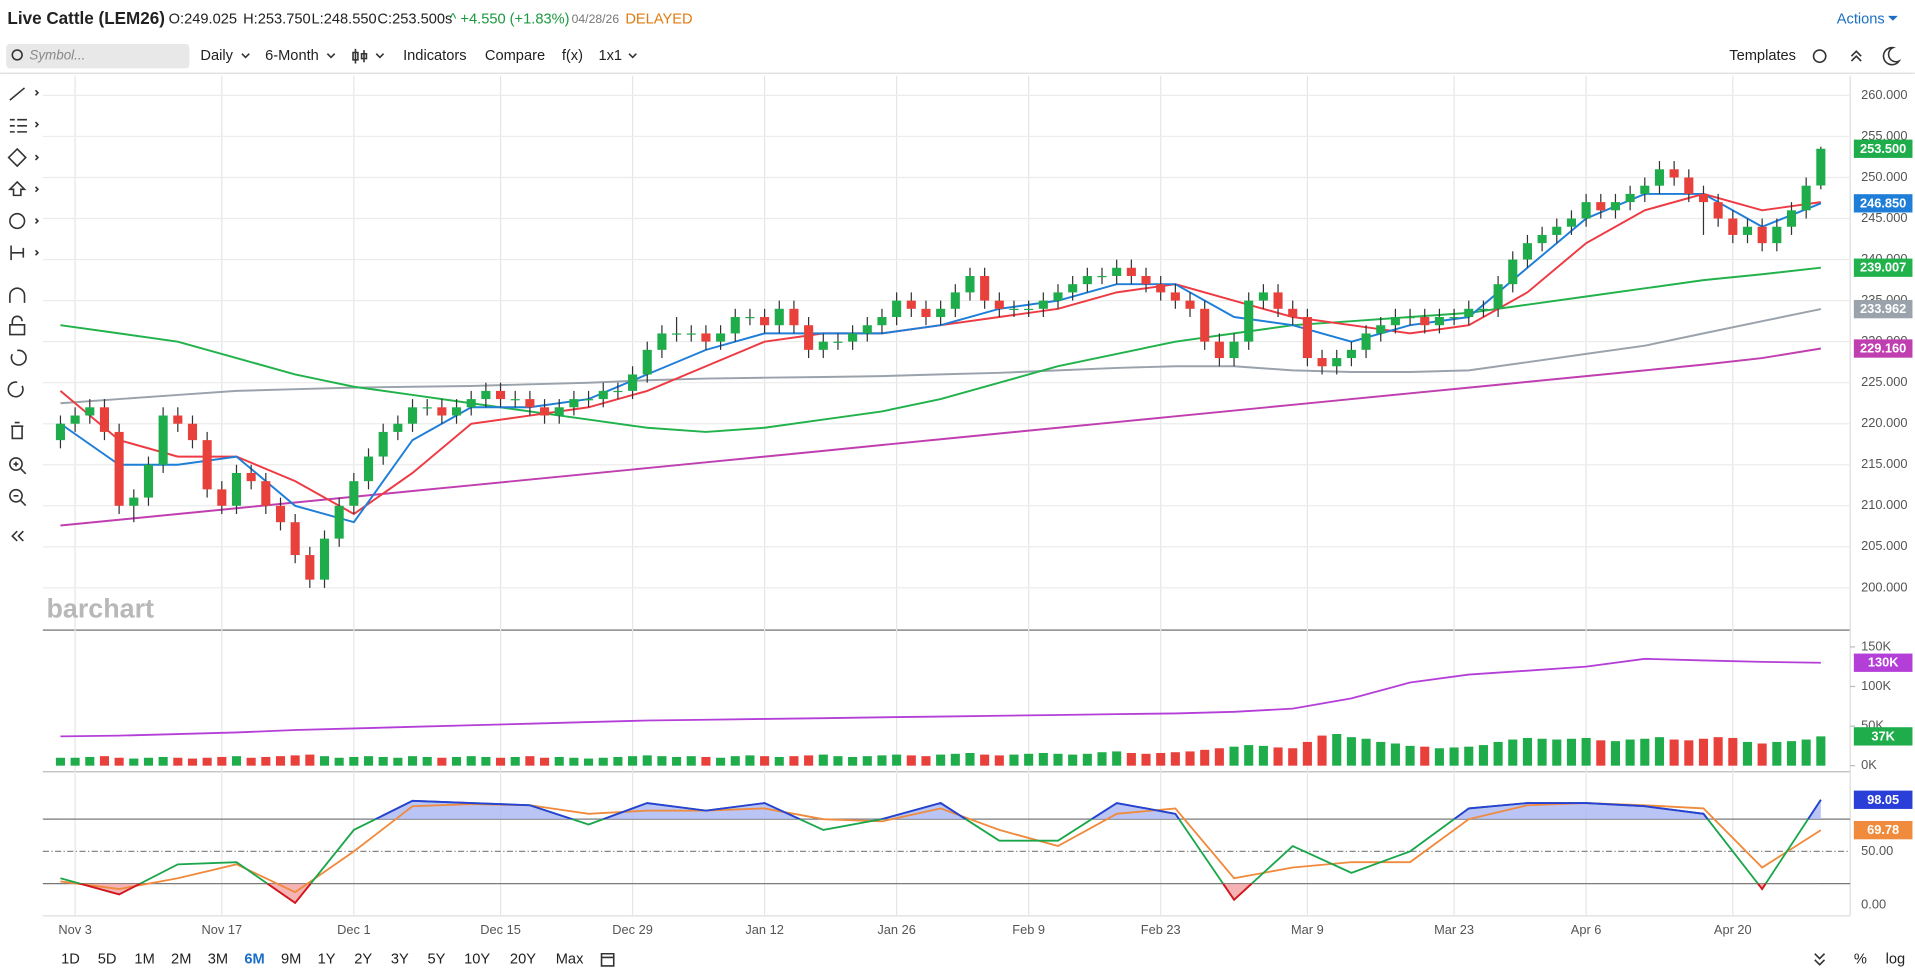 The image size is (1915, 969). Describe the element at coordinates (1856, 56) in the screenshot. I see `collapse-icon` at that location.